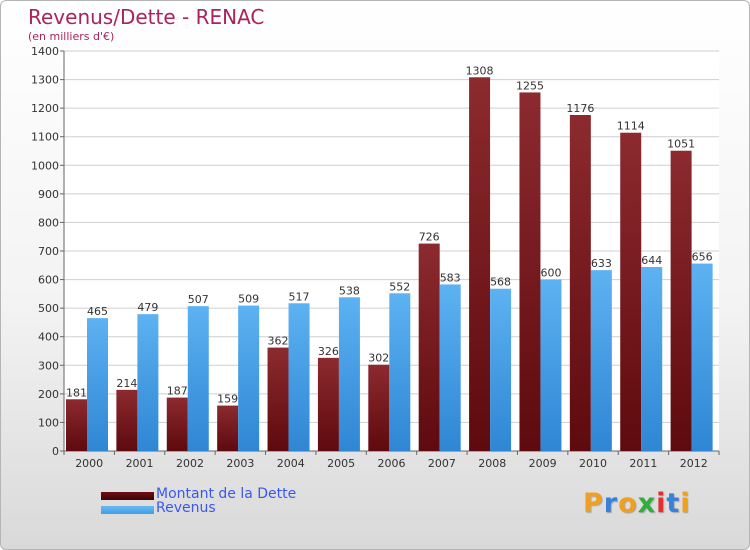 Image resolution: width=750 pixels, height=550 pixels. What do you see at coordinates (378, 358) in the screenshot?
I see `data-label-dette: 302` at bounding box center [378, 358].